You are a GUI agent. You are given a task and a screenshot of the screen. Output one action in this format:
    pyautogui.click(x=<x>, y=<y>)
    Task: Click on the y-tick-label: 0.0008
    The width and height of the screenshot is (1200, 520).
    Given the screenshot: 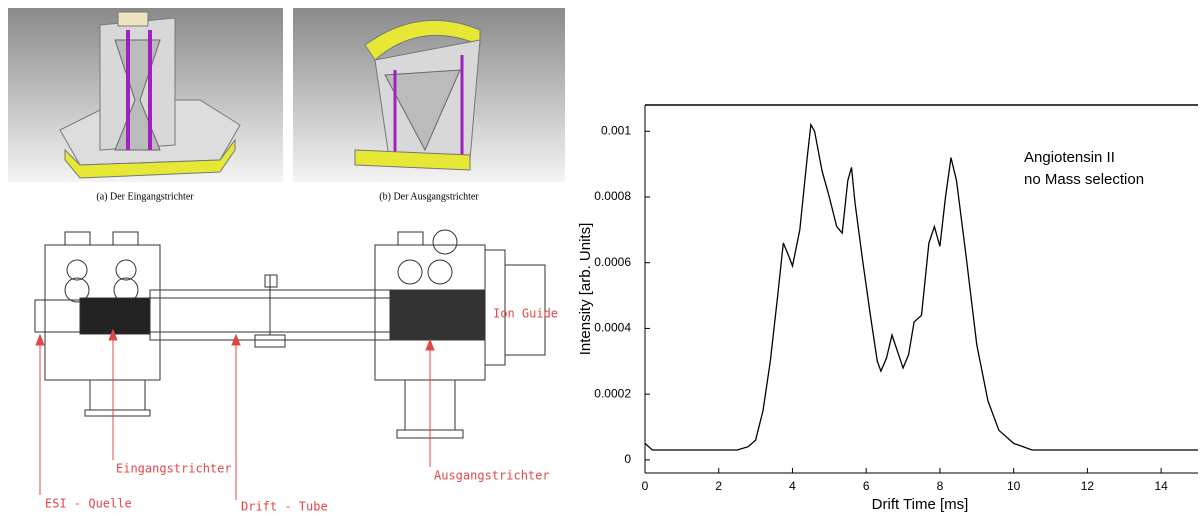 What is the action you would take?
    pyautogui.click(x=612, y=196)
    